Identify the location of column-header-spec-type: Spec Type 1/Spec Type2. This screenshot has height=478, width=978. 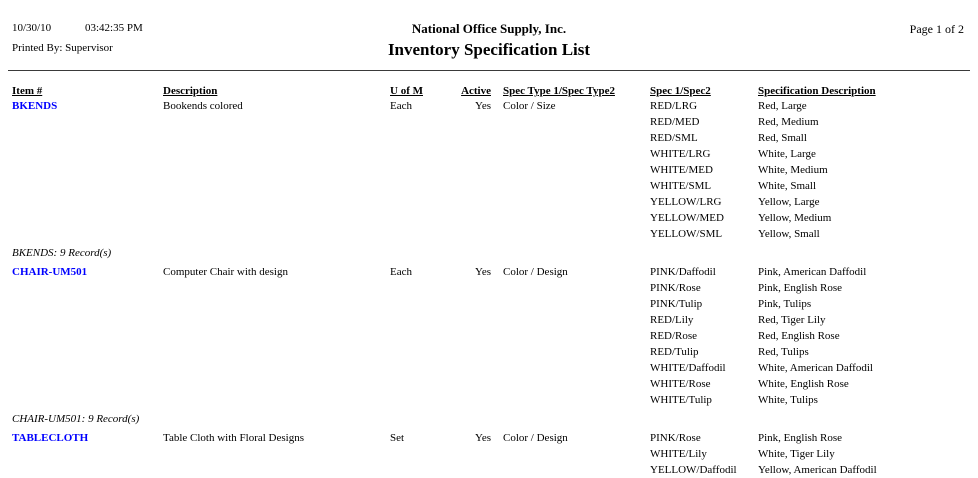
(559, 91).